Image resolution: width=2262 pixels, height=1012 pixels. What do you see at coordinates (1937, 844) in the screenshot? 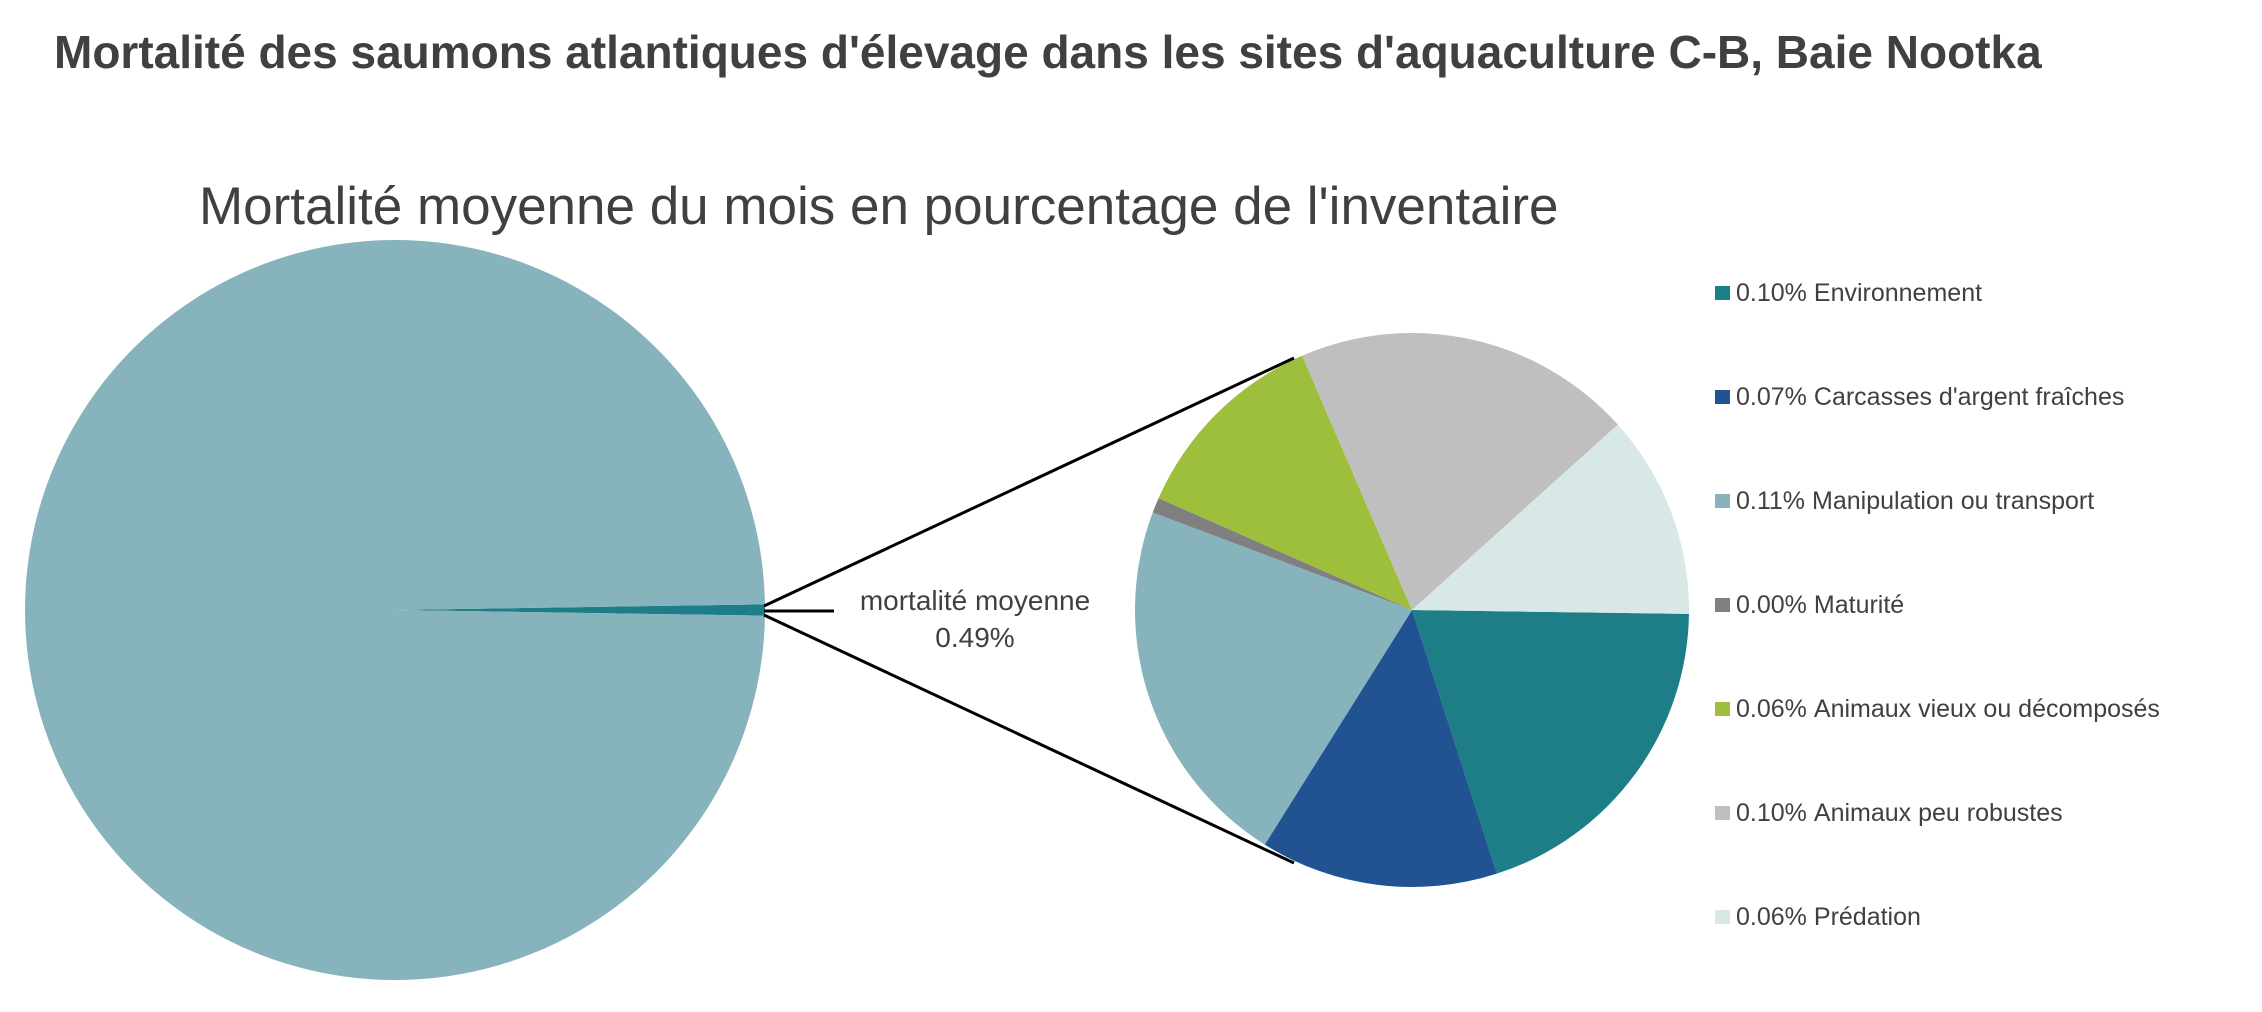
I see `legend-item-animaux-peu-robustes: 0.10% Animaux peu robustes` at bounding box center [1937, 844].